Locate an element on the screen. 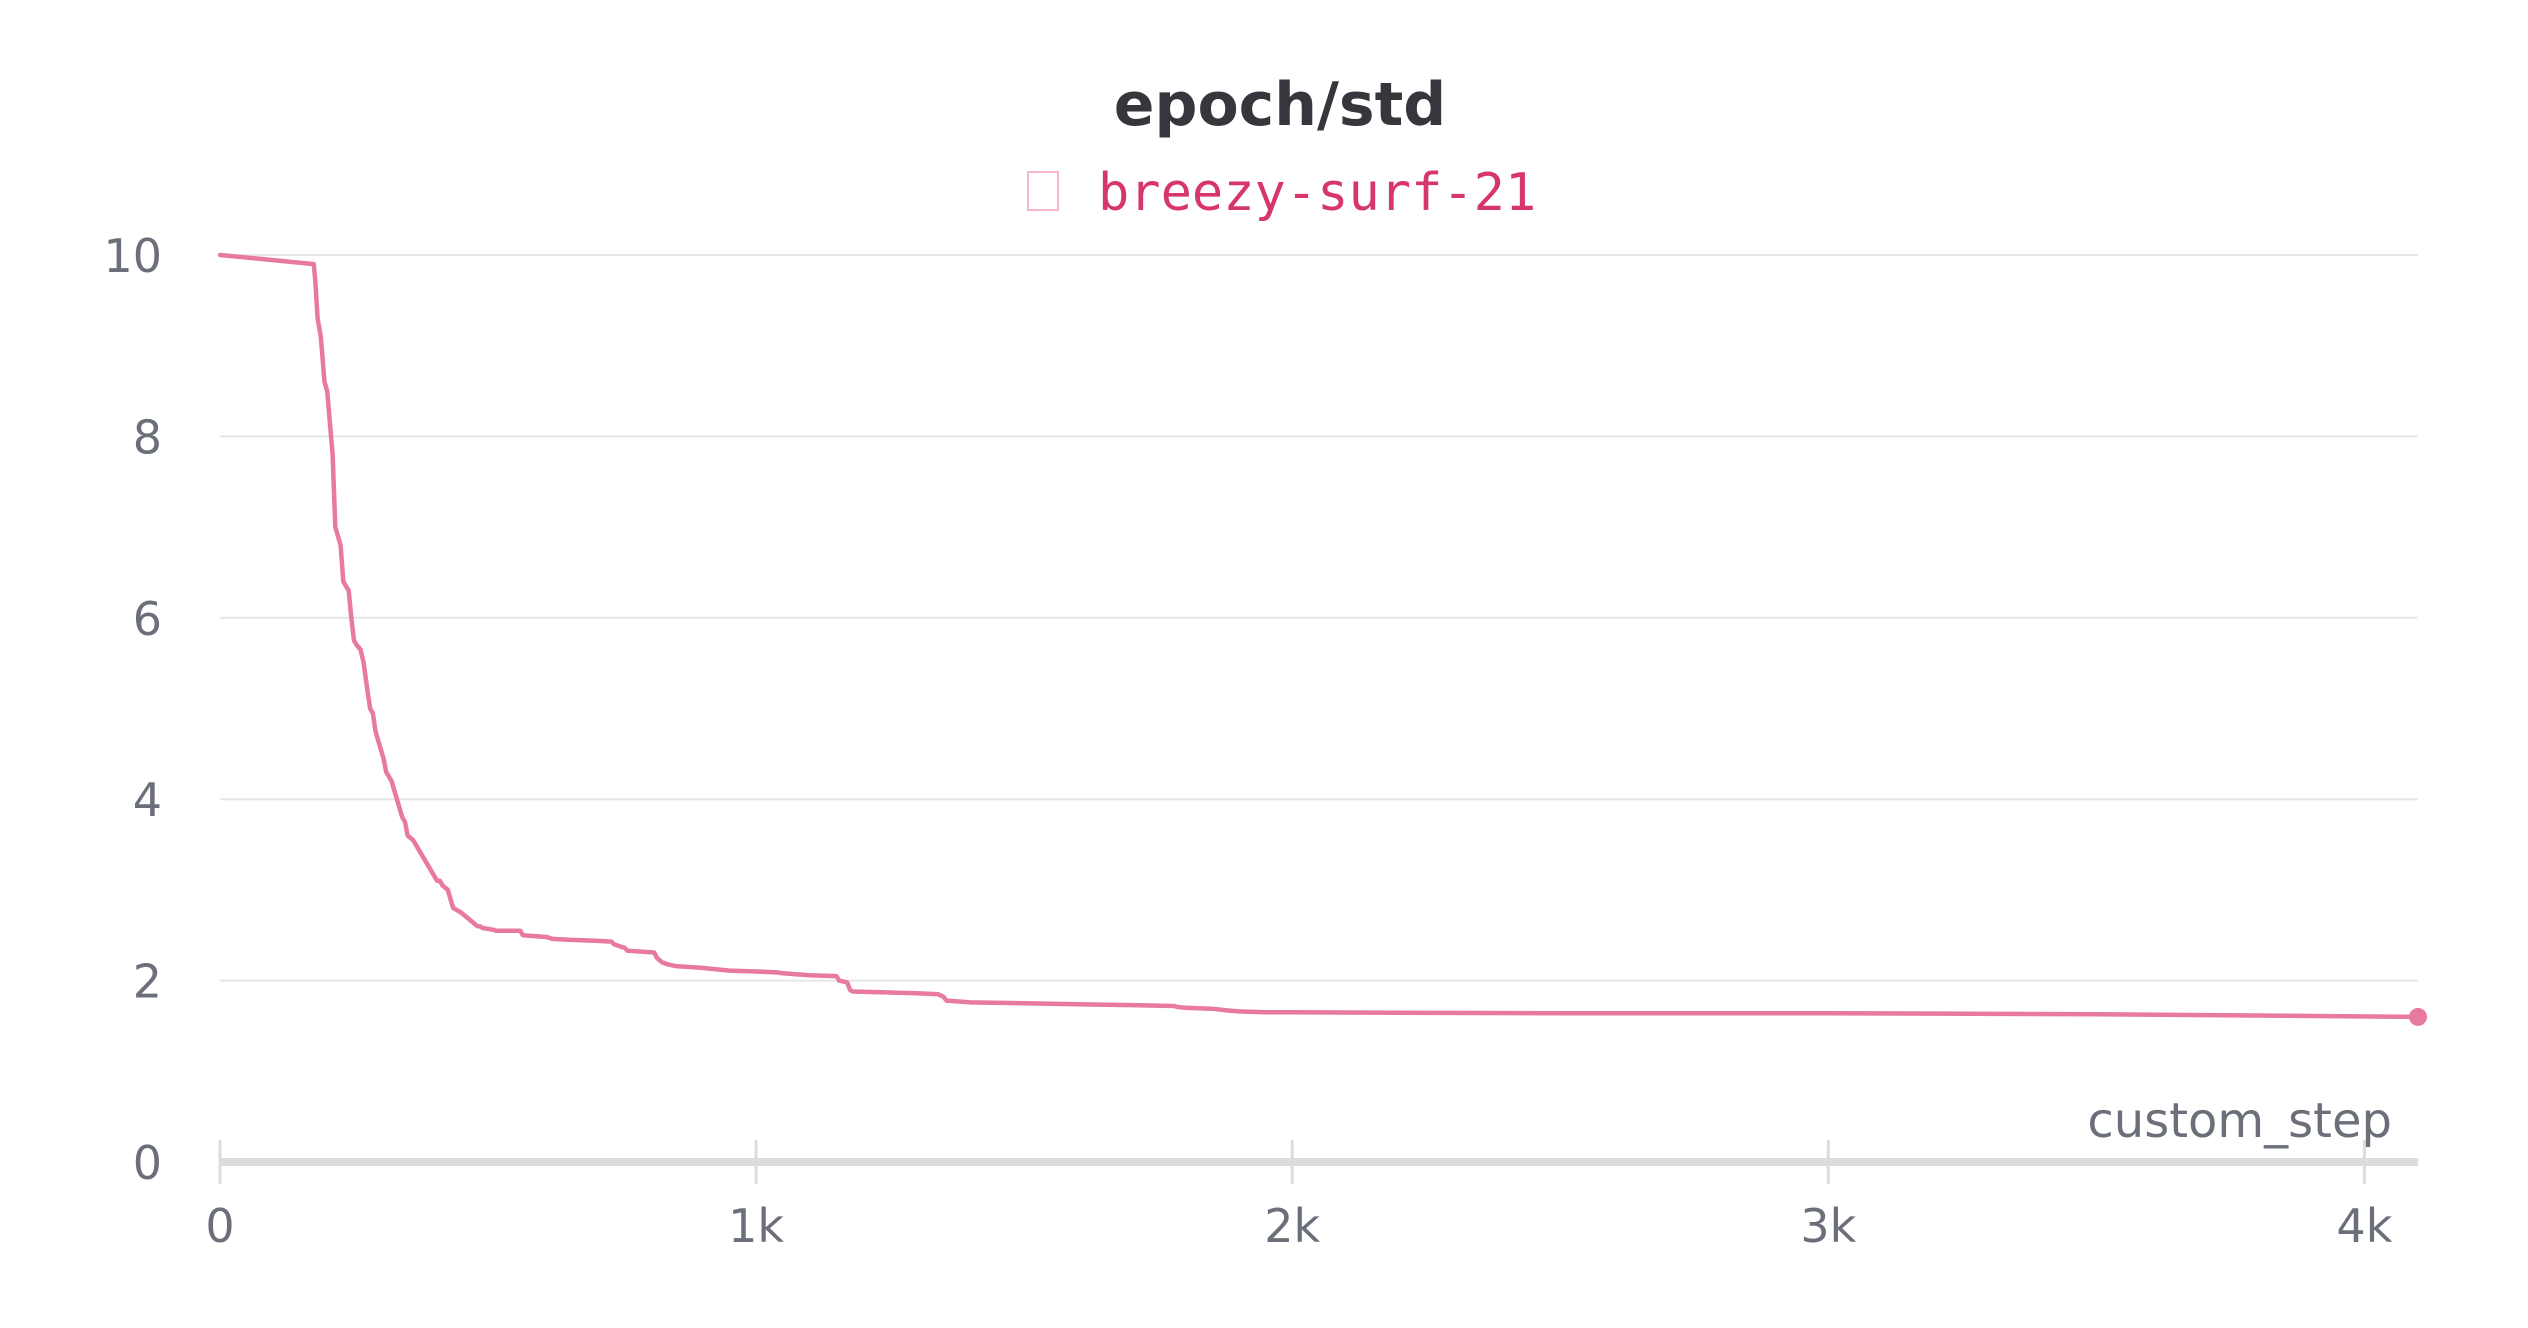 This screenshot has width=2528, height=1328. x-tick-label-2000: 2k is located at coordinates (1292, 1226).